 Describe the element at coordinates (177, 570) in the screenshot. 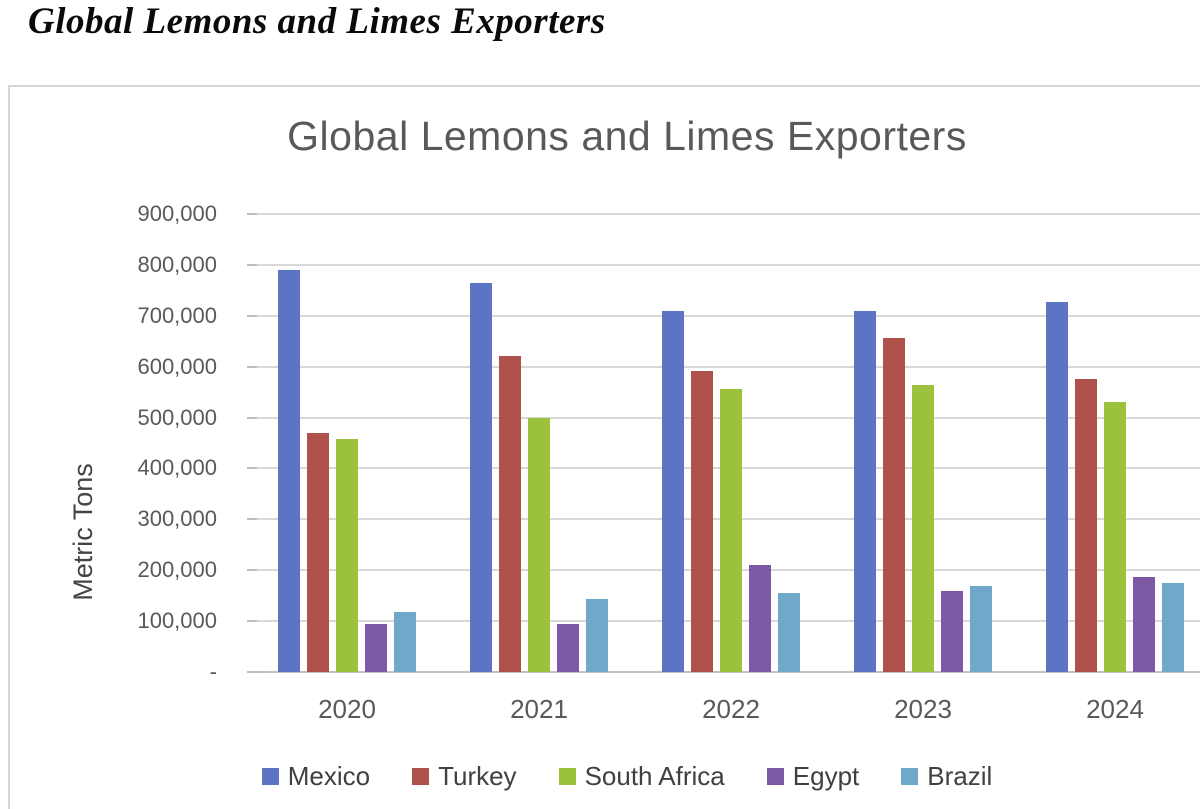

I see `y-tick-label: 200,000` at that location.